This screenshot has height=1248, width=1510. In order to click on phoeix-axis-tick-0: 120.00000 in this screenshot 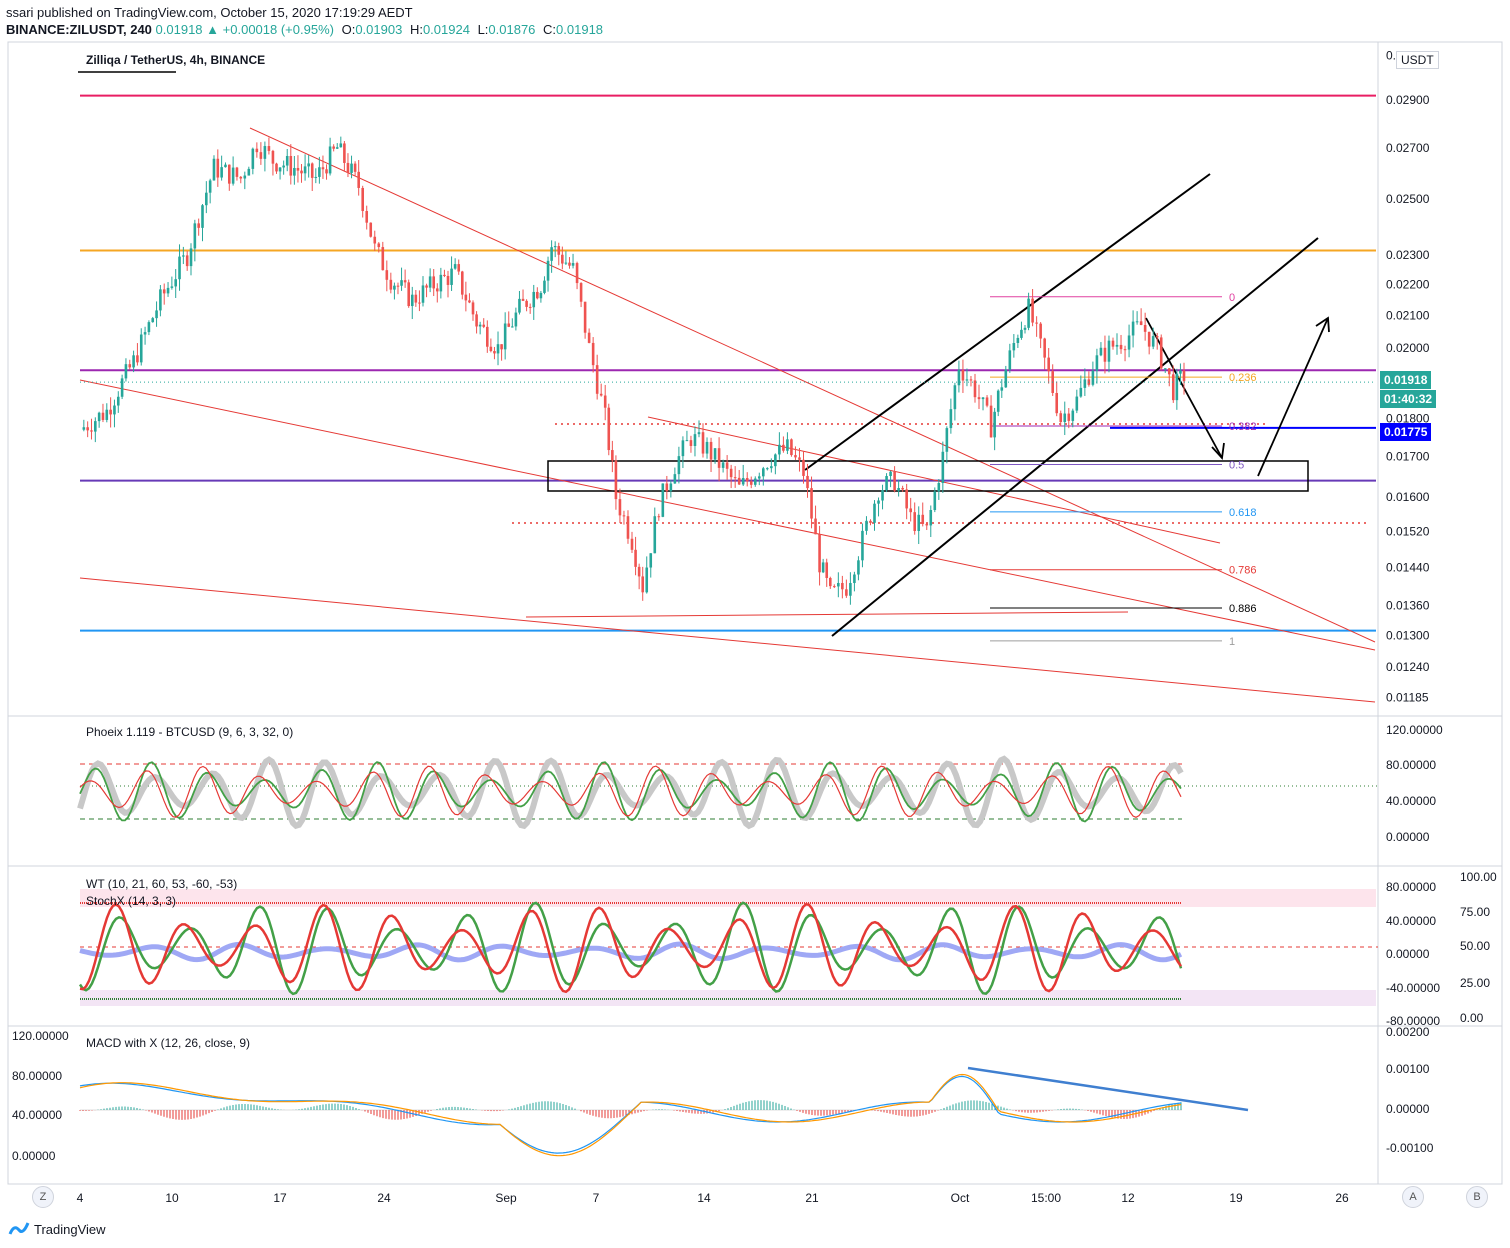, I will do `click(1414, 730)`.